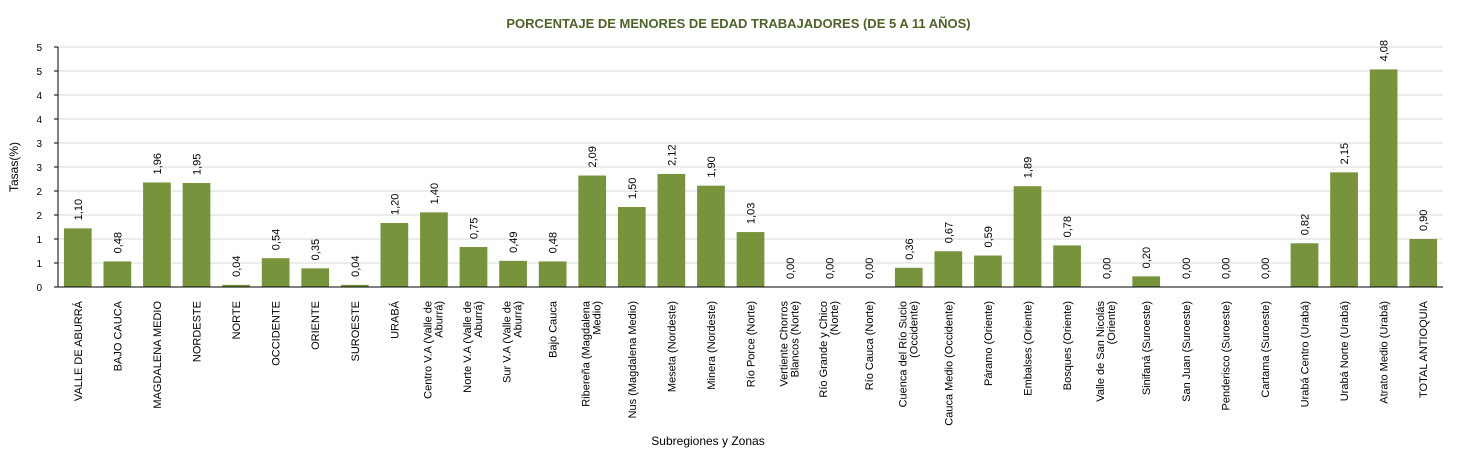  Describe the element at coordinates (949, 363) in the screenshot. I see `x-tick-label: Cauca Medio (Occidente)` at that location.